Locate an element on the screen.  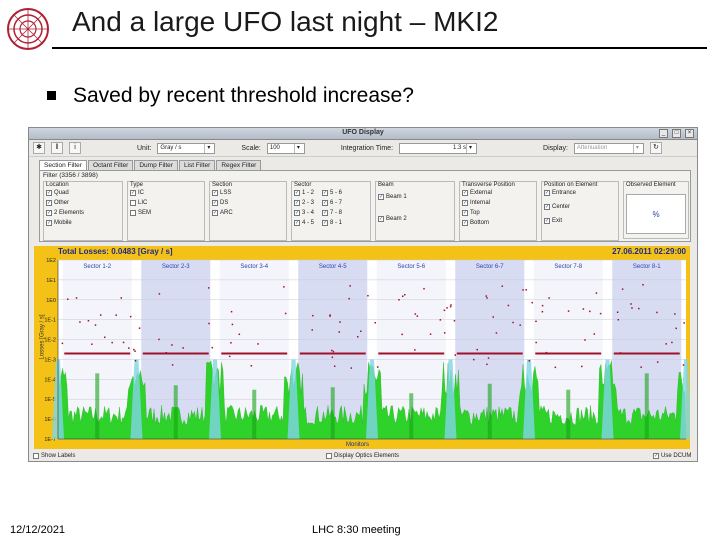
checkbox-center: ✓ Center is located at coordinates (580, 207).